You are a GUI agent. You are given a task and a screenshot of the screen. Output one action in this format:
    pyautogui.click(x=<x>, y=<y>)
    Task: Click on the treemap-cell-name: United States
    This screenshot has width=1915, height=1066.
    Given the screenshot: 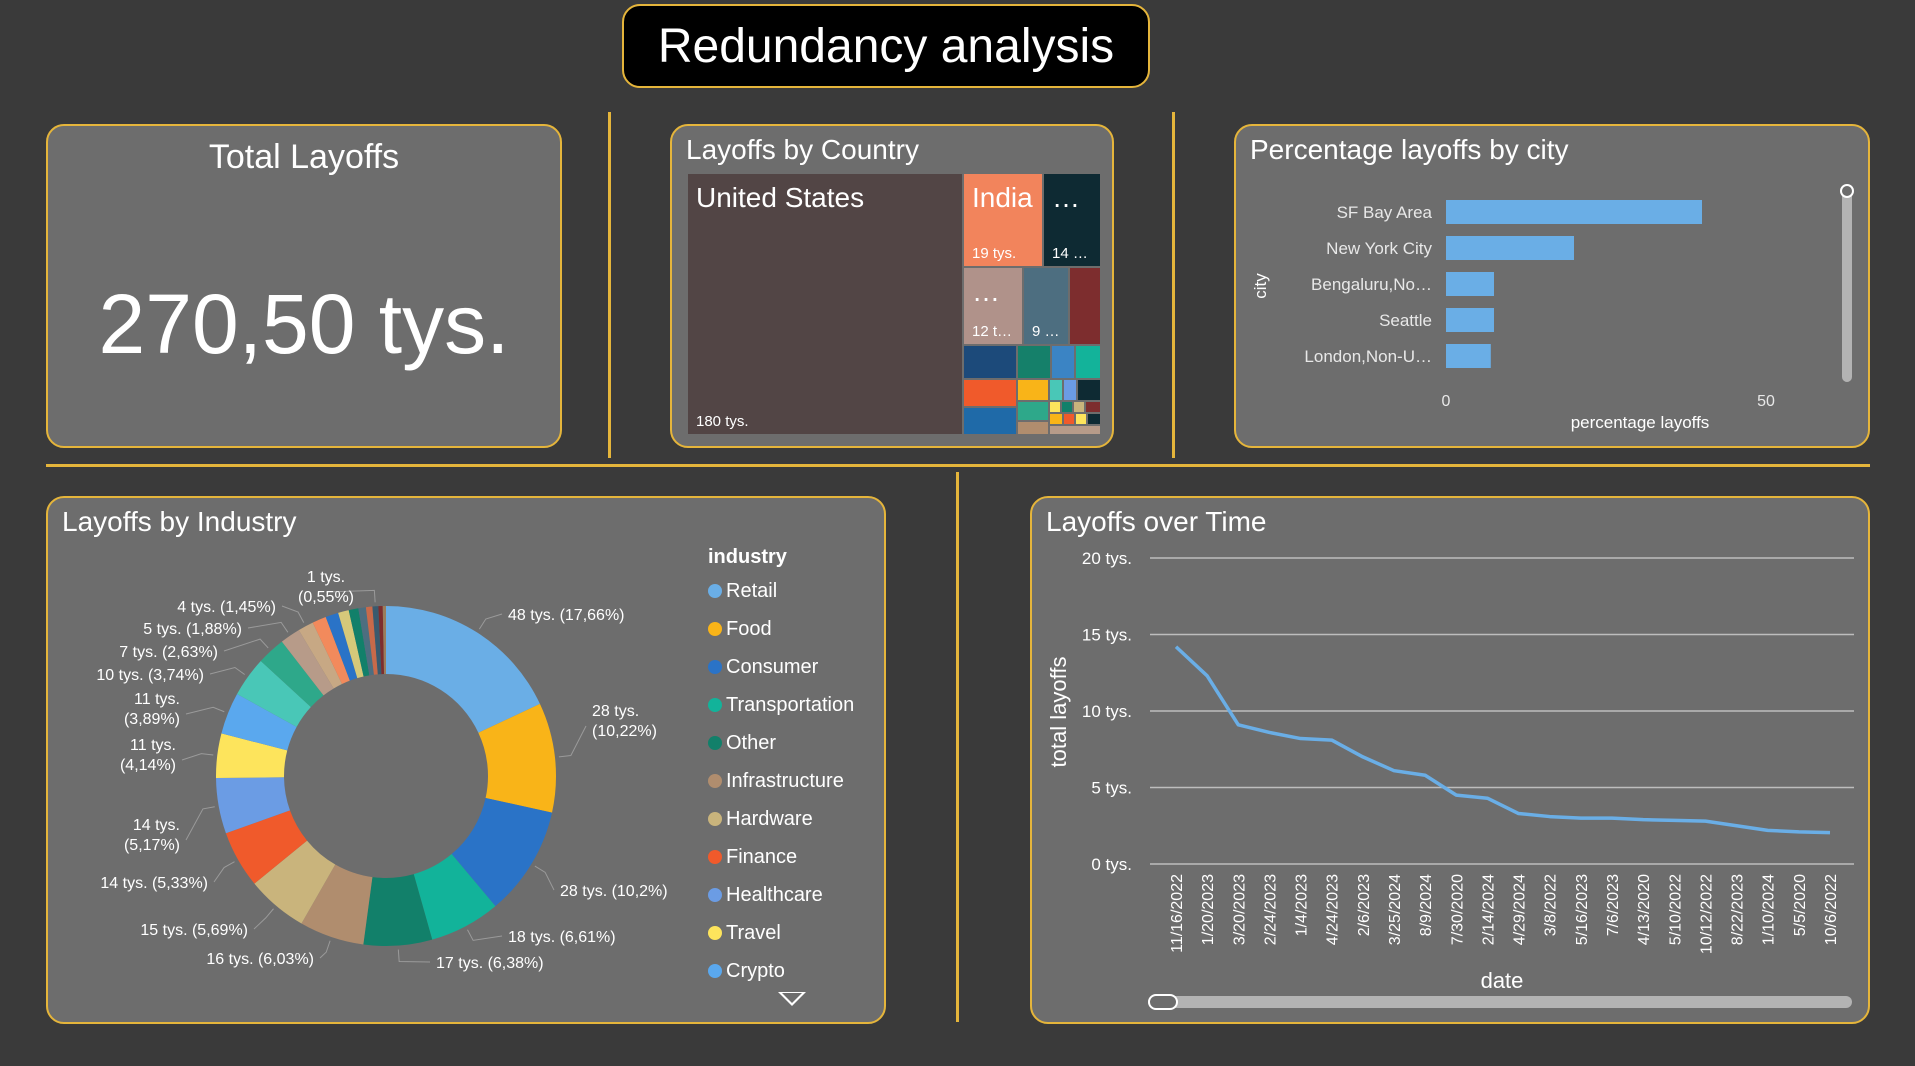 What is the action you would take?
    pyautogui.click(x=780, y=197)
    